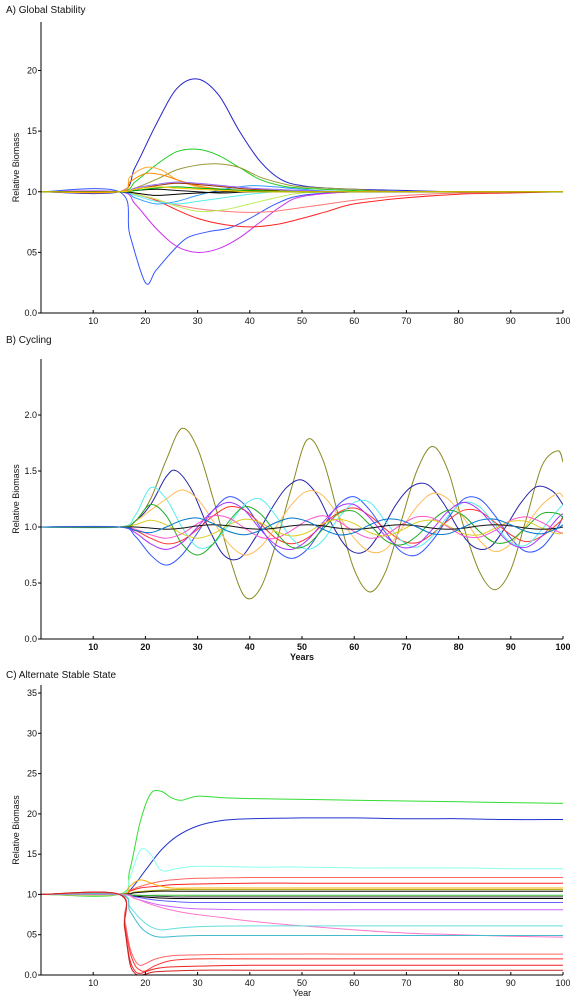  What do you see at coordinates (29, 340) in the screenshot?
I see `panel-b-title: B) Cycling` at bounding box center [29, 340].